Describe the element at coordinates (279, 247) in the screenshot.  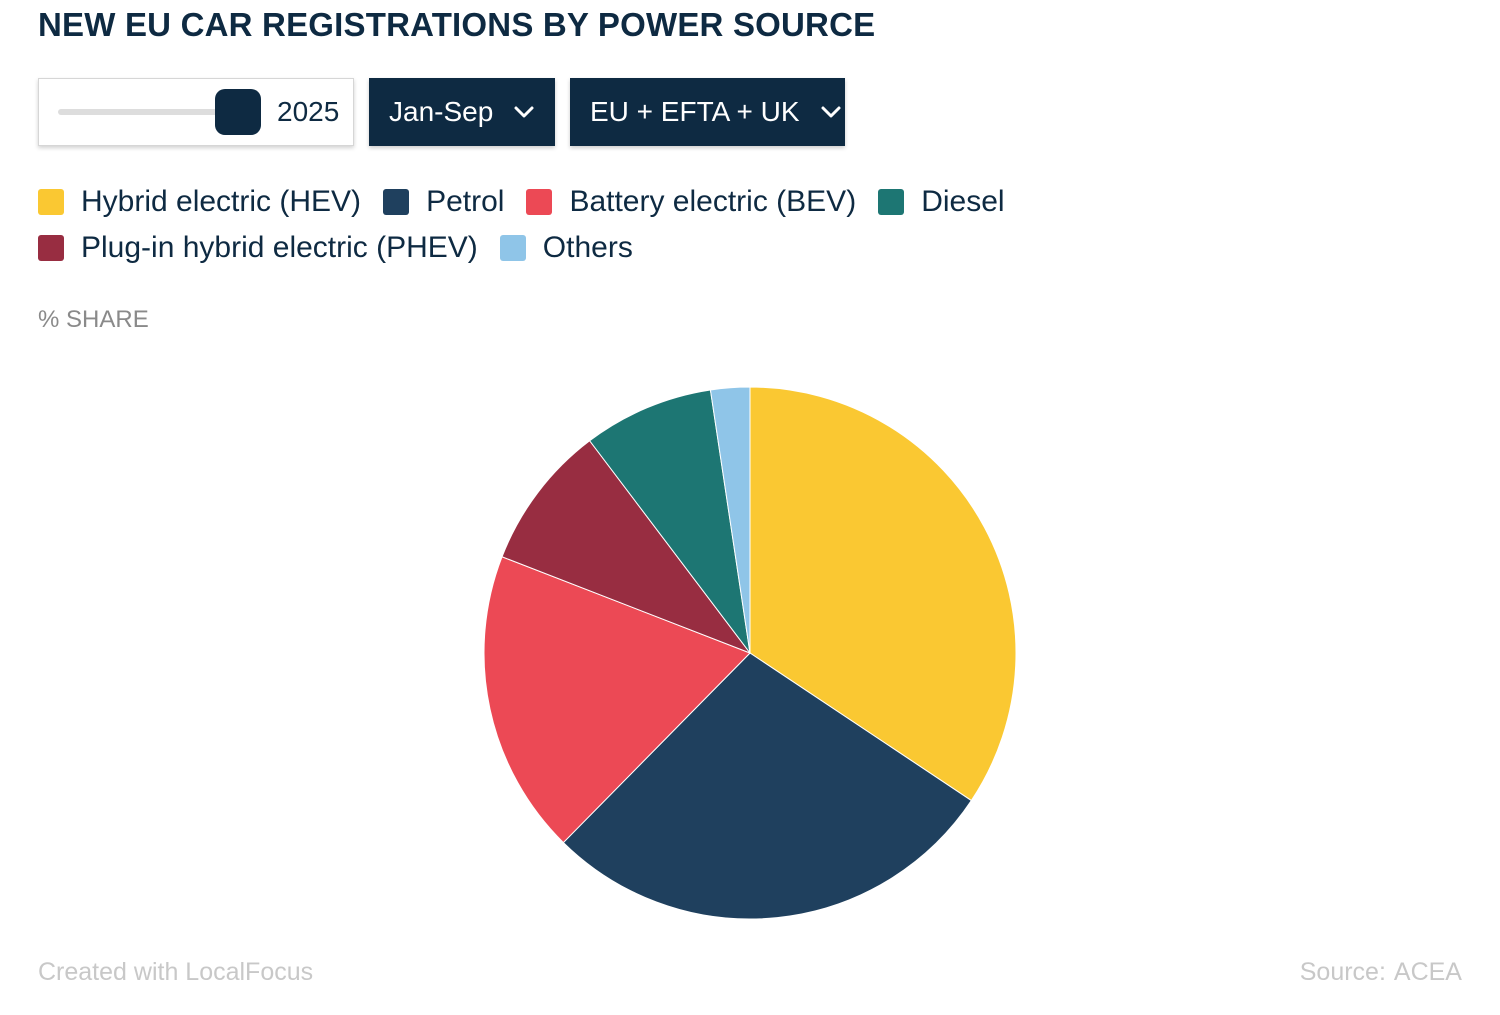
I see `legend-label: Plug-in hybrid electric (PHEV)` at that location.